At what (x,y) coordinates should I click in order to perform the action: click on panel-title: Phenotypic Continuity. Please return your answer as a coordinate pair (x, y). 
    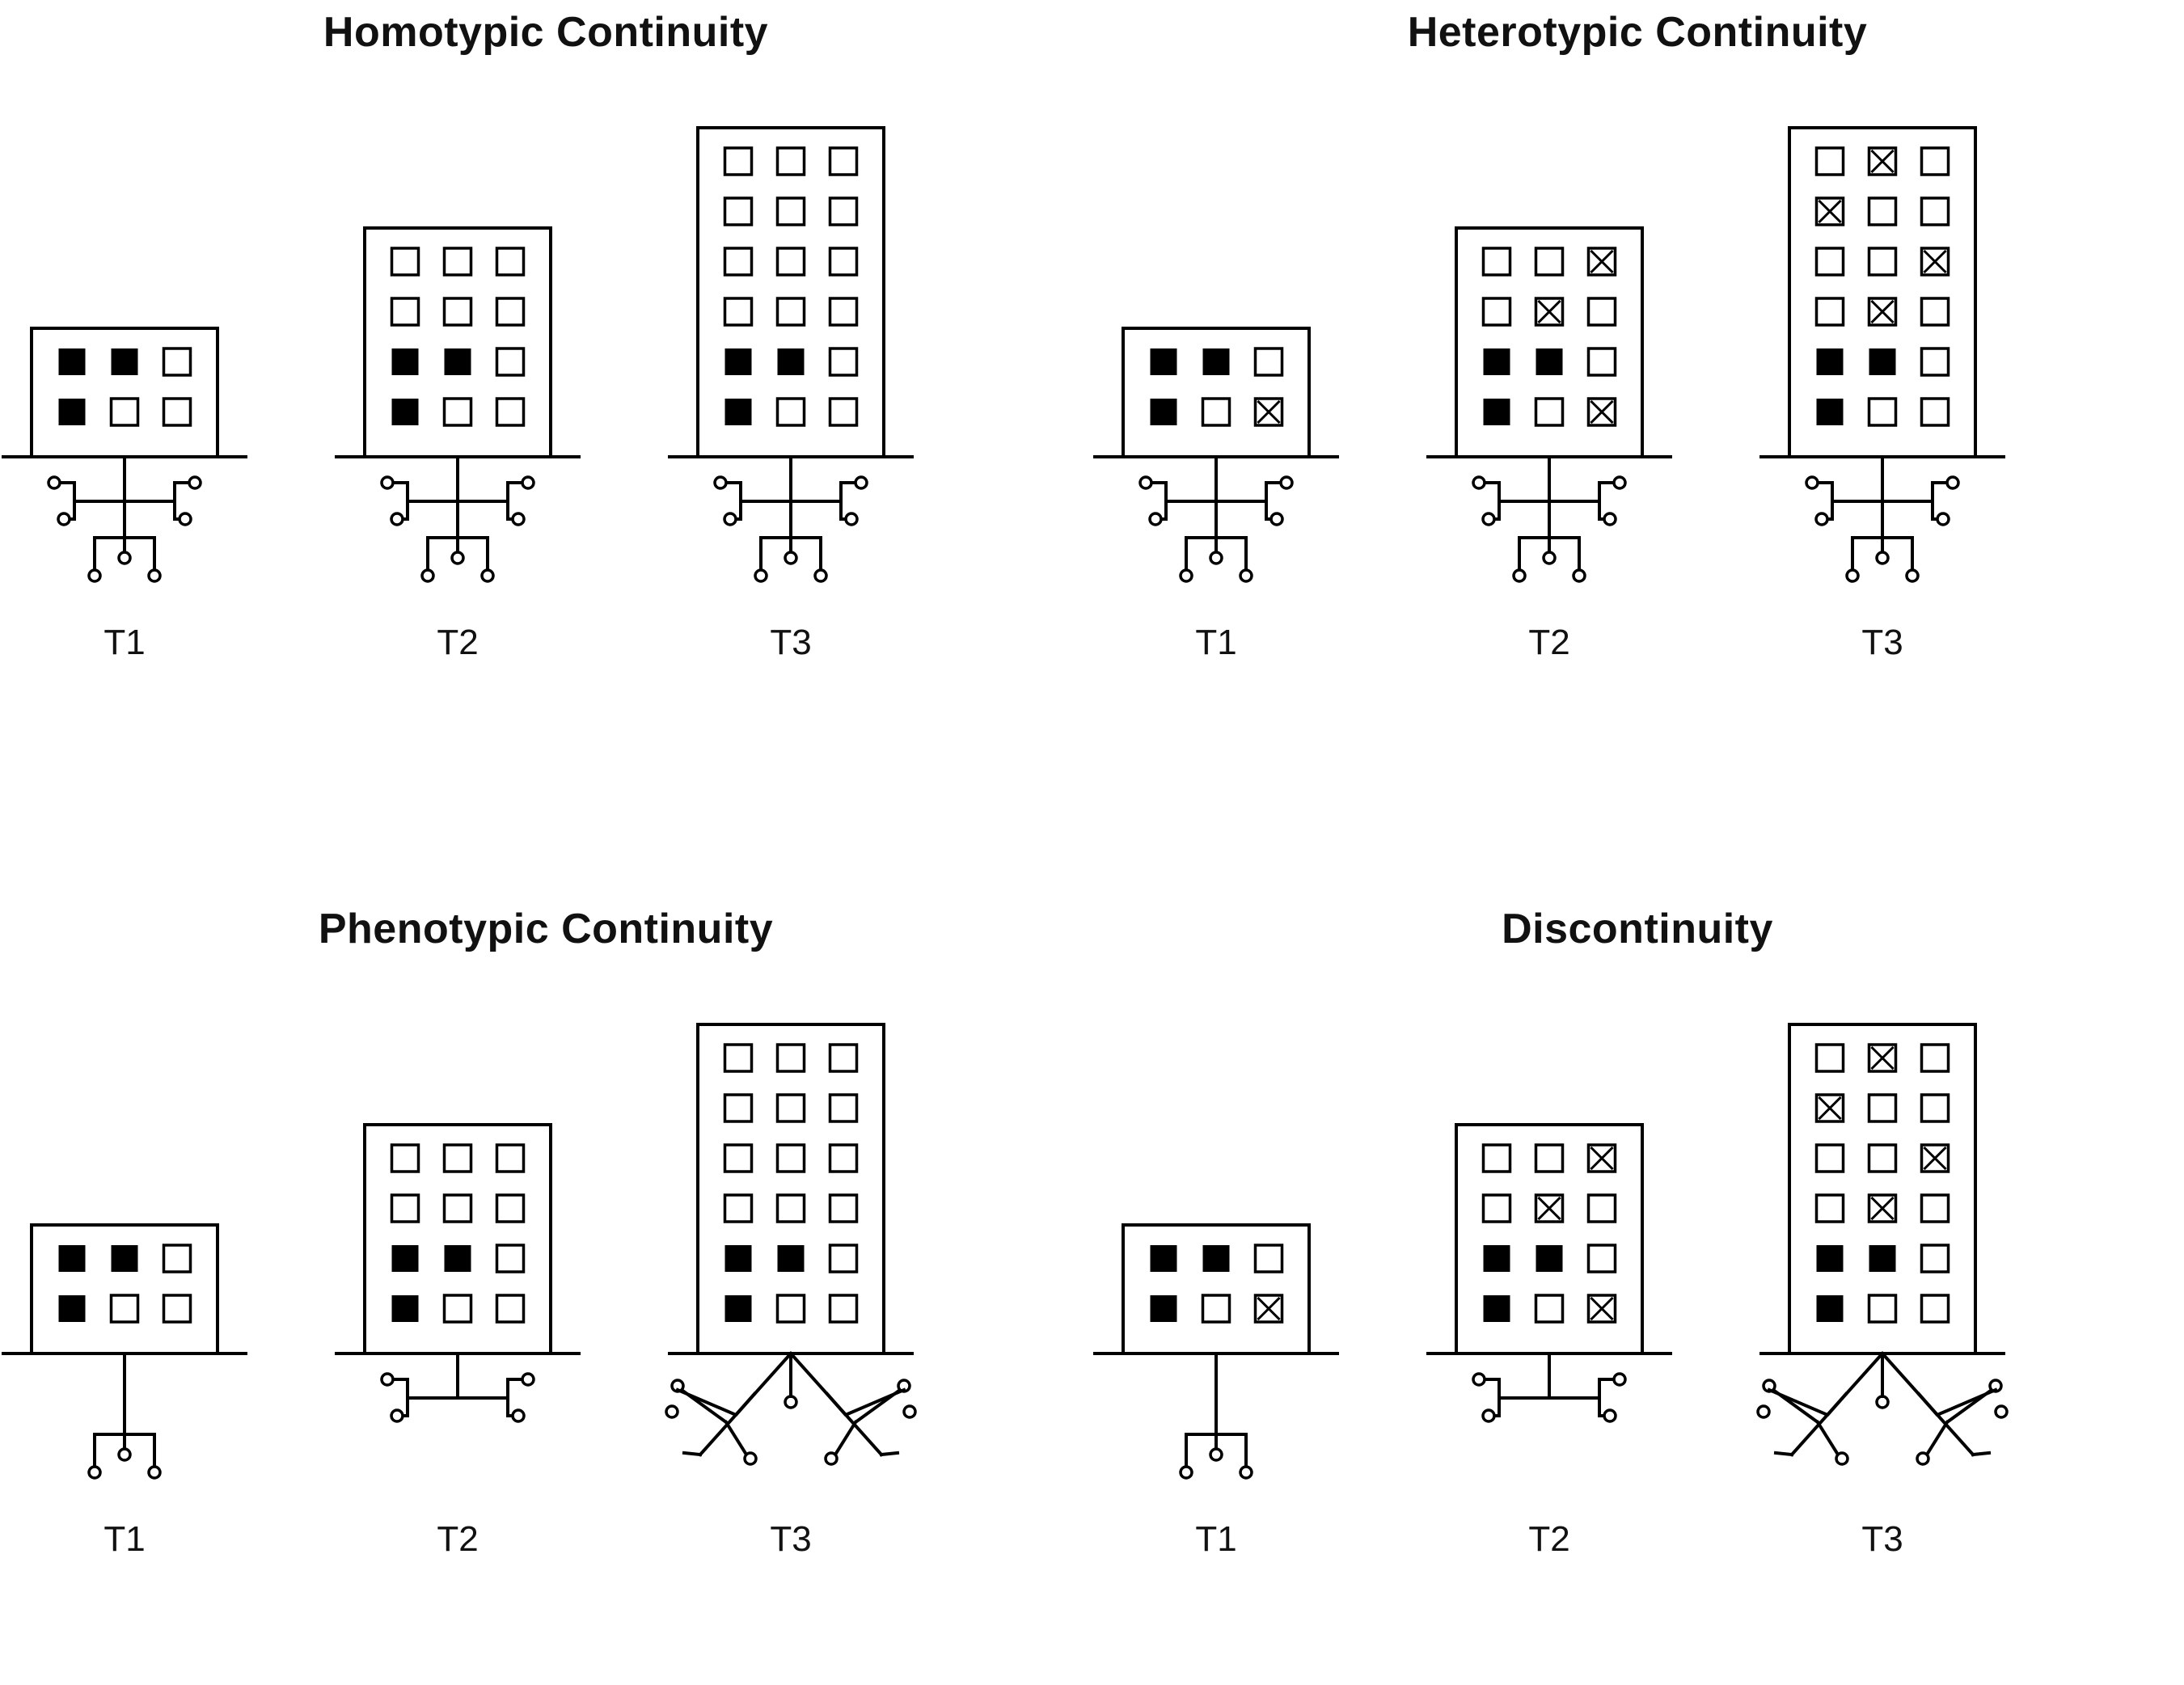
    Looking at the image, I should click on (546, 929).